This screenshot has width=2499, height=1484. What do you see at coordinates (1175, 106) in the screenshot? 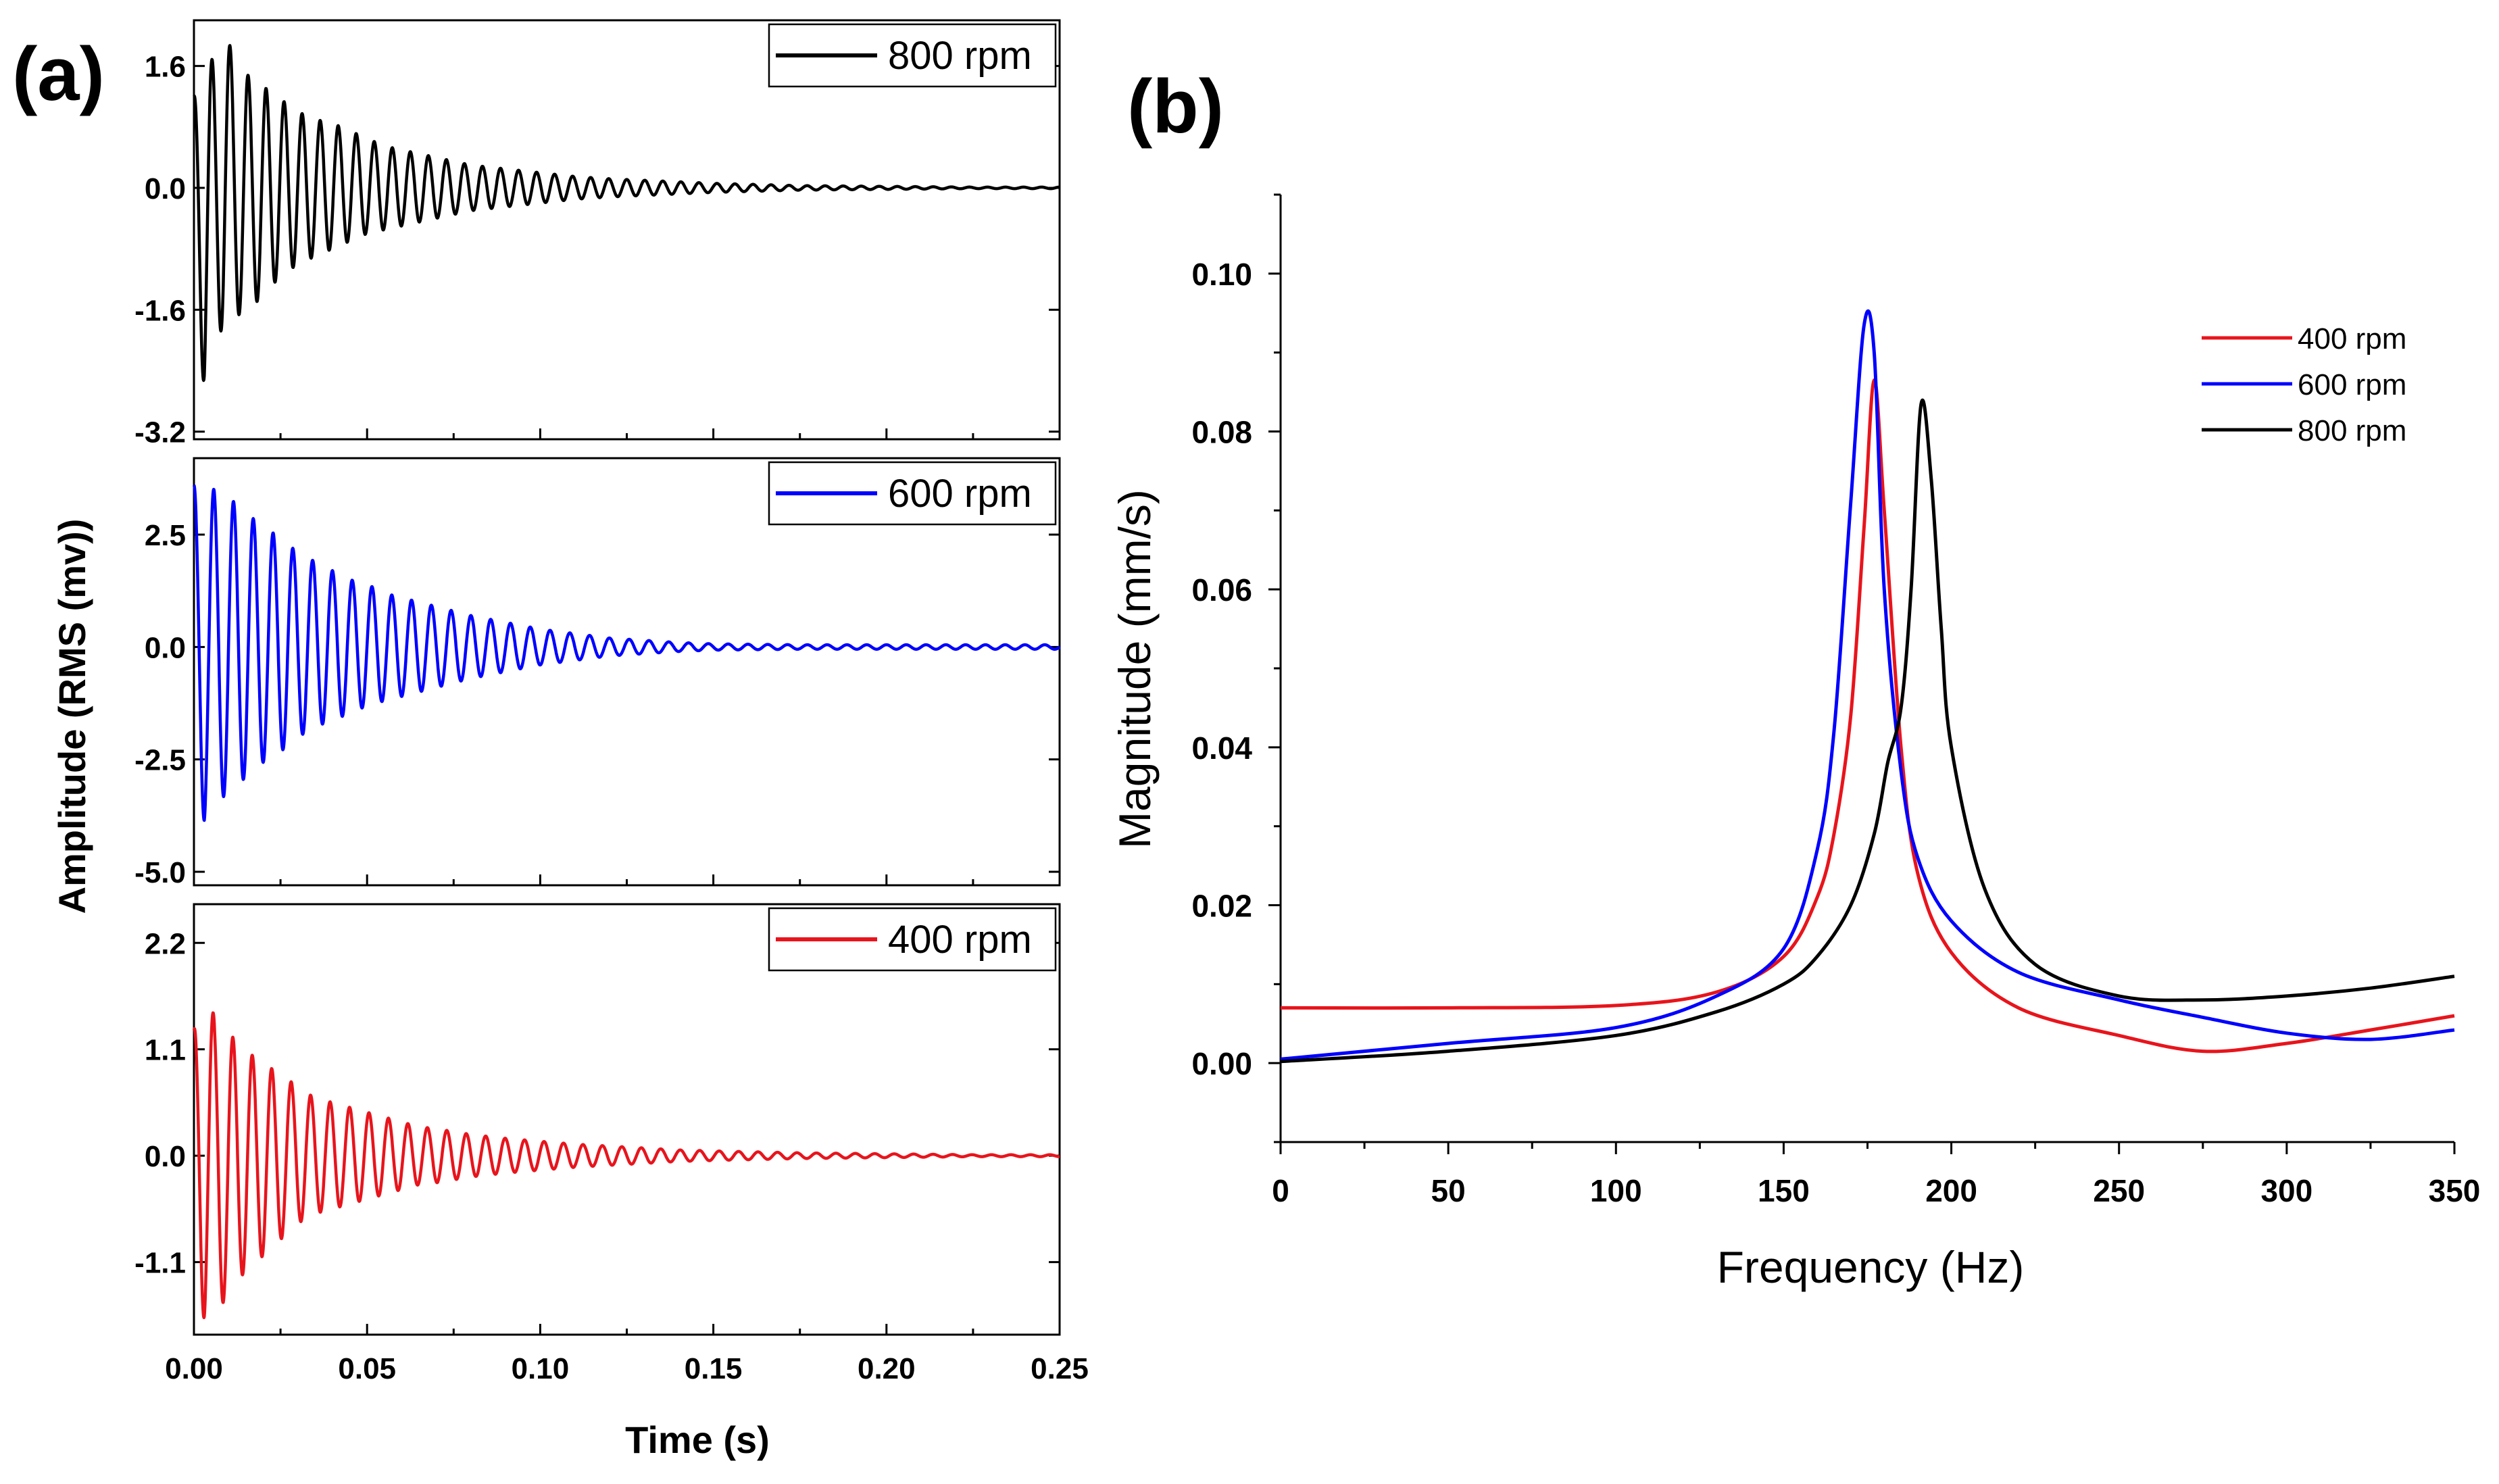
I see `panel-b-label: (b)` at bounding box center [1175, 106].